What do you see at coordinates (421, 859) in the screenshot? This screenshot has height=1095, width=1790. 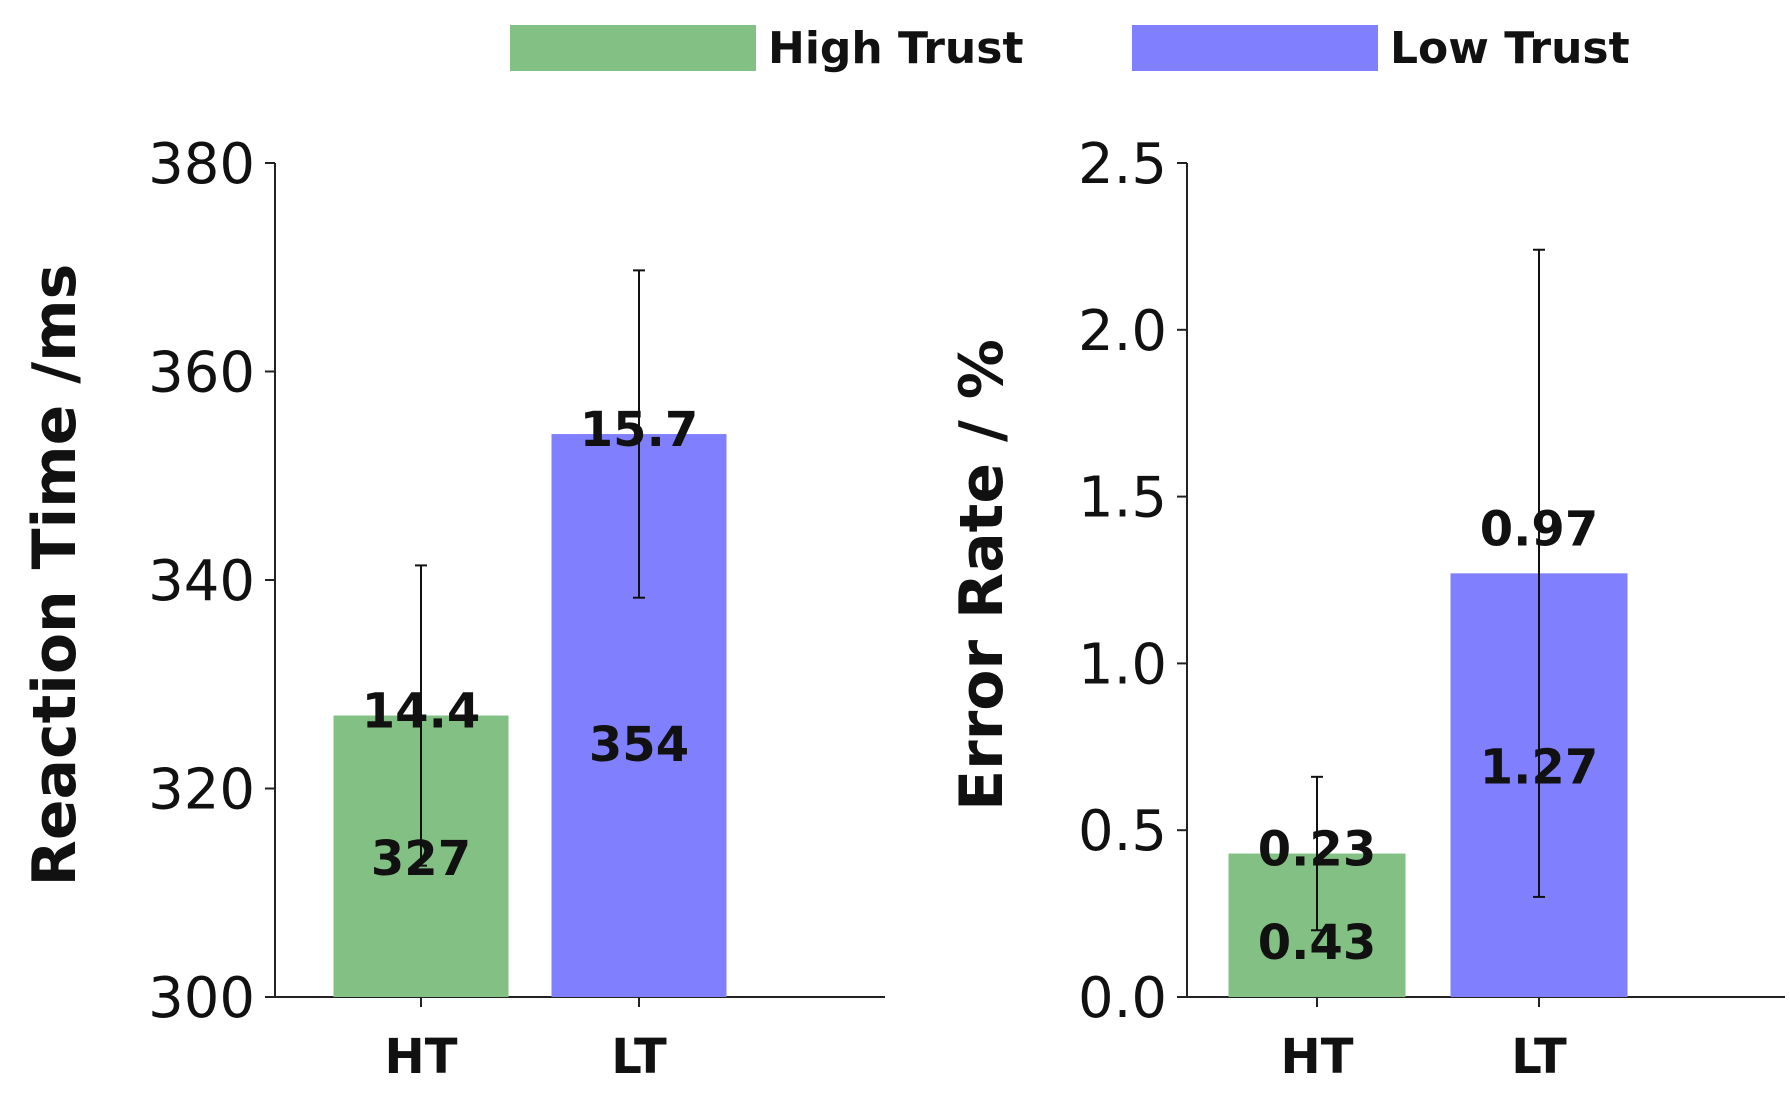 I see `value-label-0-0: 327` at bounding box center [421, 859].